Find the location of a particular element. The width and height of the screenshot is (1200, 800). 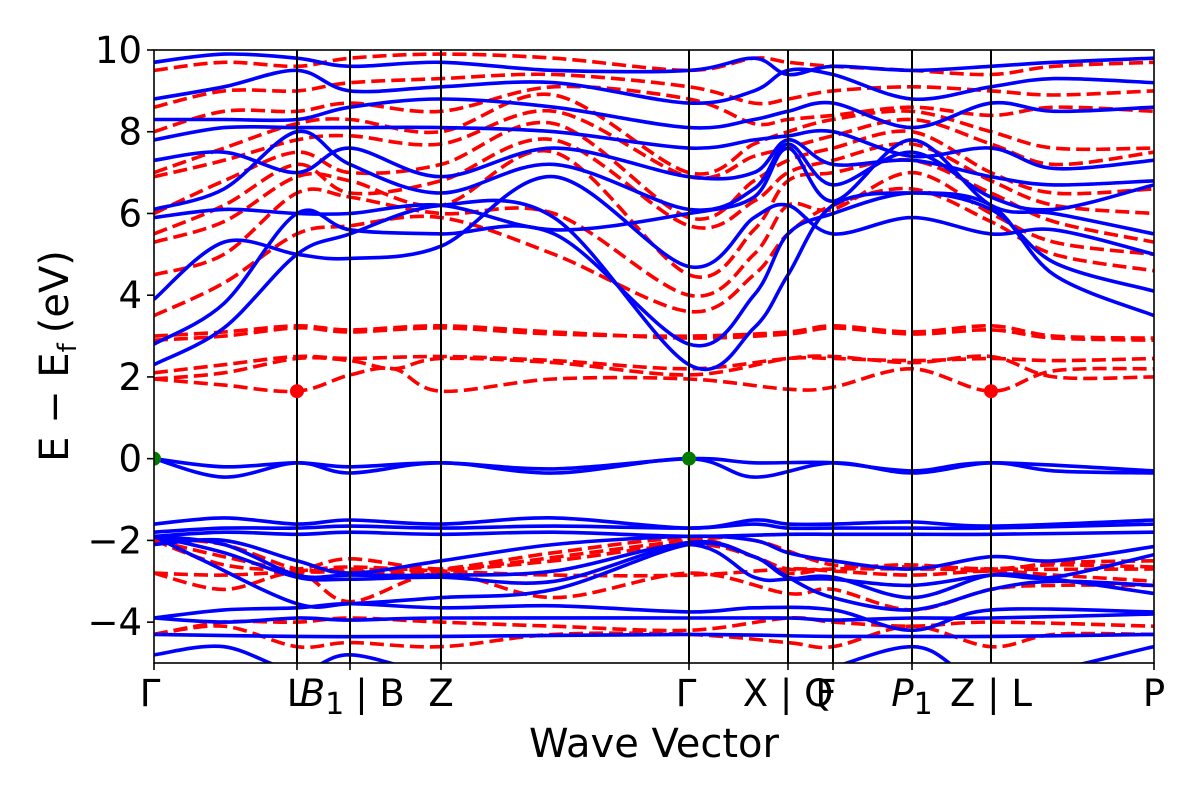

y-tick-label: 10 is located at coordinates (118, 50).